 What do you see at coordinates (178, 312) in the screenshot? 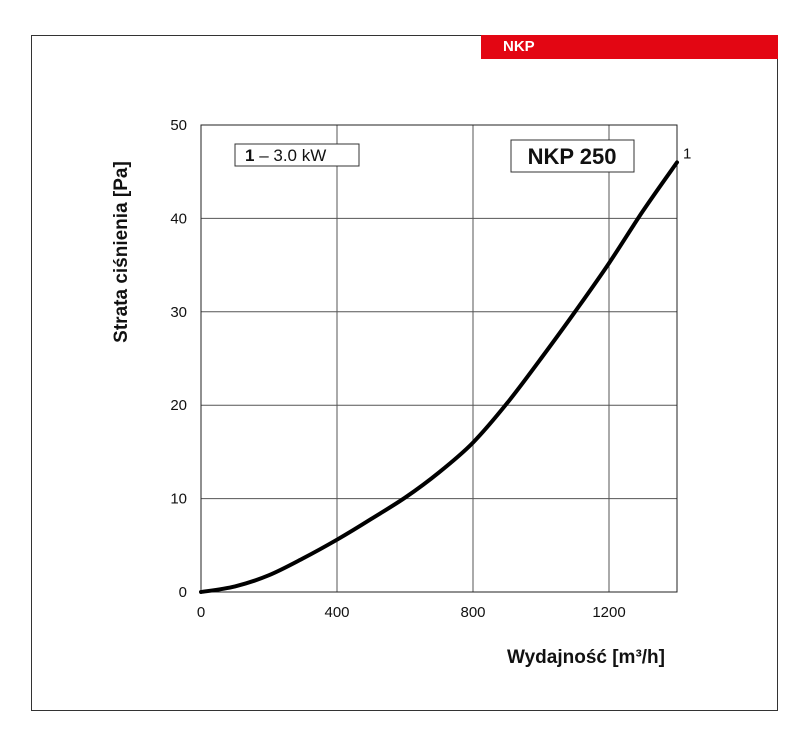
I see `y-tick-label: 30` at bounding box center [178, 312].